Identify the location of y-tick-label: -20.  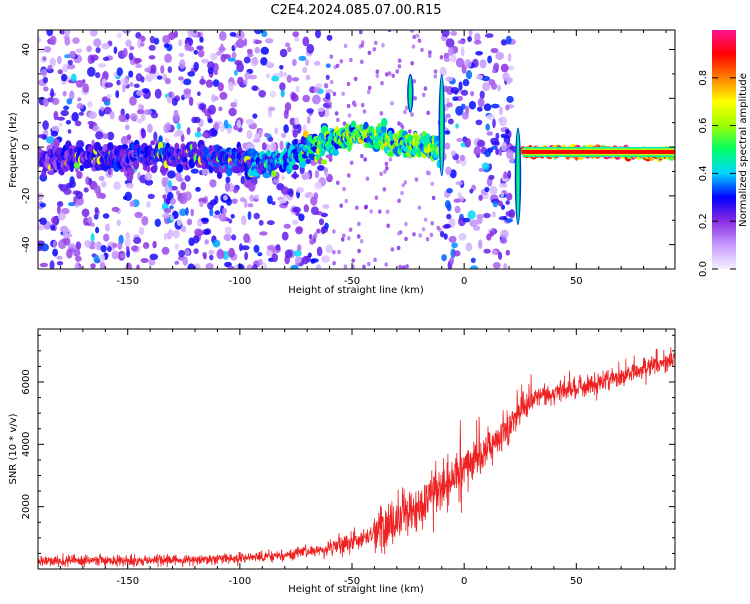
(26, 196).